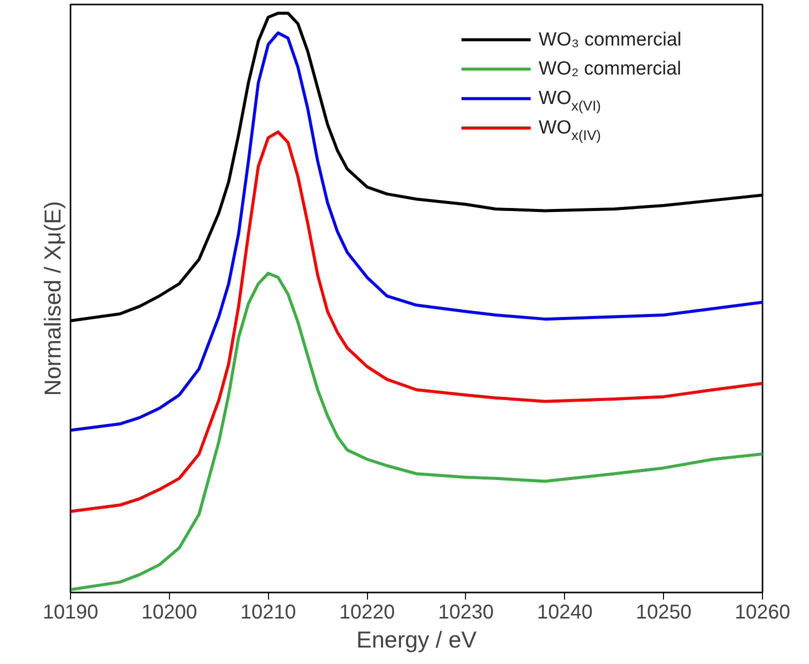 This screenshot has height=664, width=809. What do you see at coordinates (170, 613) in the screenshot?
I see `x-tick-label: 10200` at bounding box center [170, 613].